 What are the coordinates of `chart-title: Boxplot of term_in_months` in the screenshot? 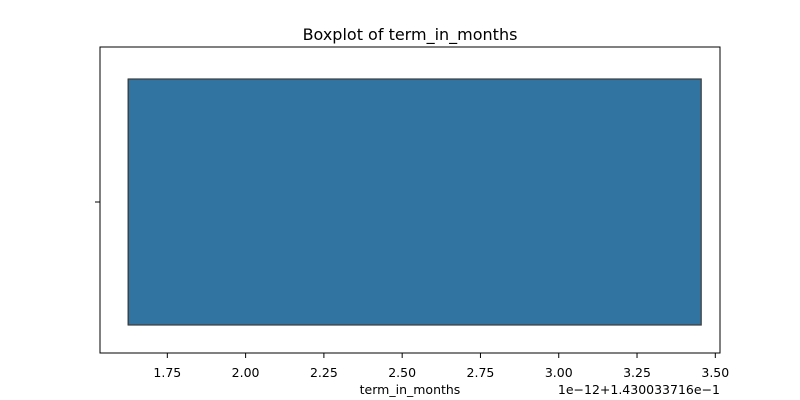 It's located at (410, 35).